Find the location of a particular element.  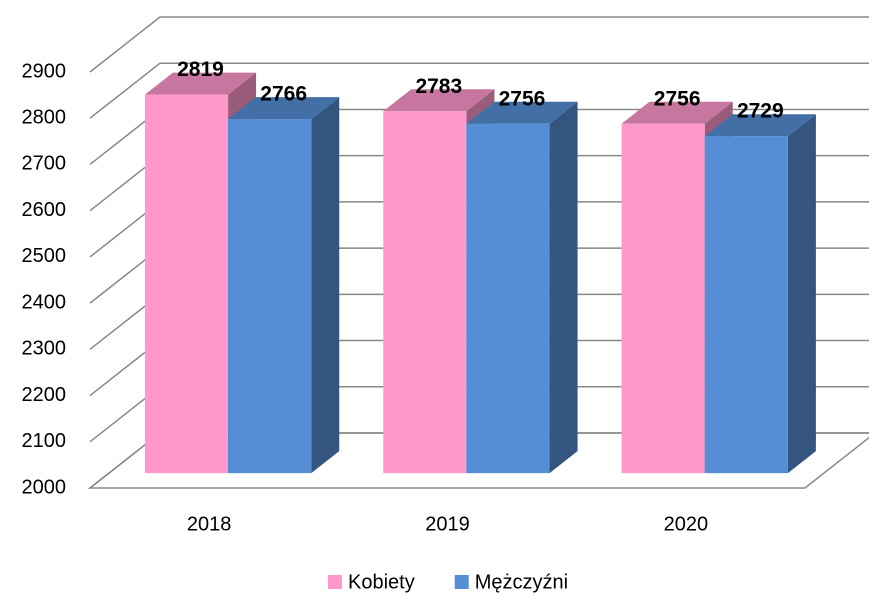

y-tick-label: 2900 is located at coordinates (44, 71).